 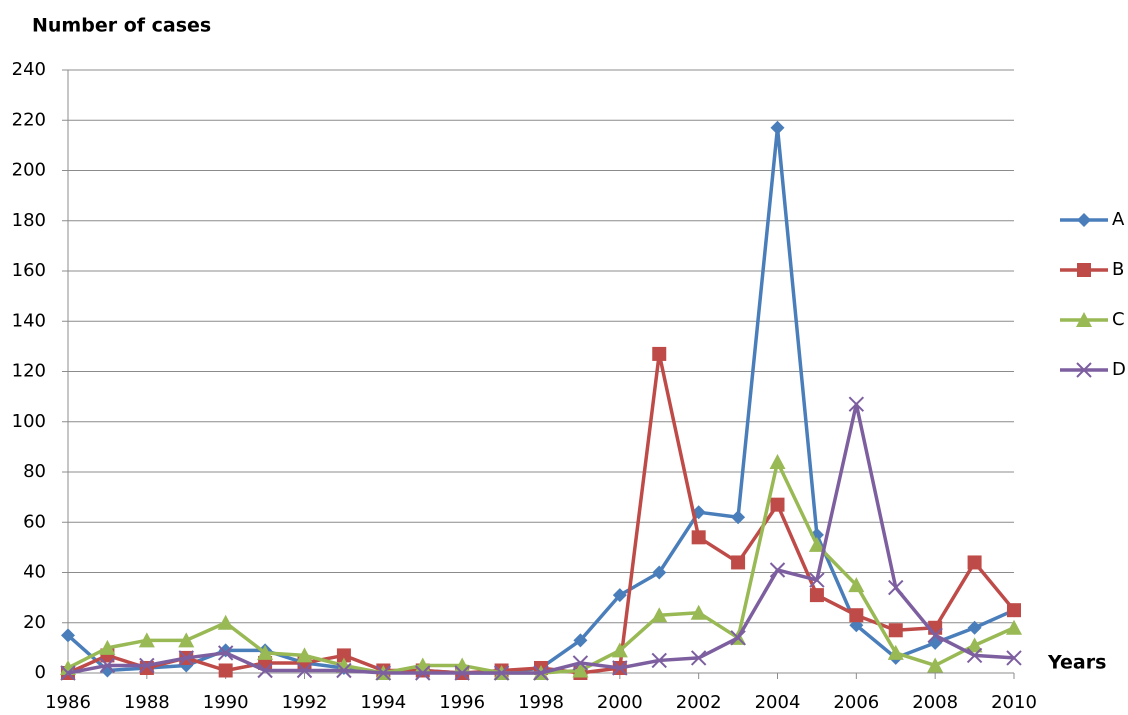 What do you see at coordinates (778, 702) in the screenshot?
I see `x-tick-label: 2004` at bounding box center [778, 702].